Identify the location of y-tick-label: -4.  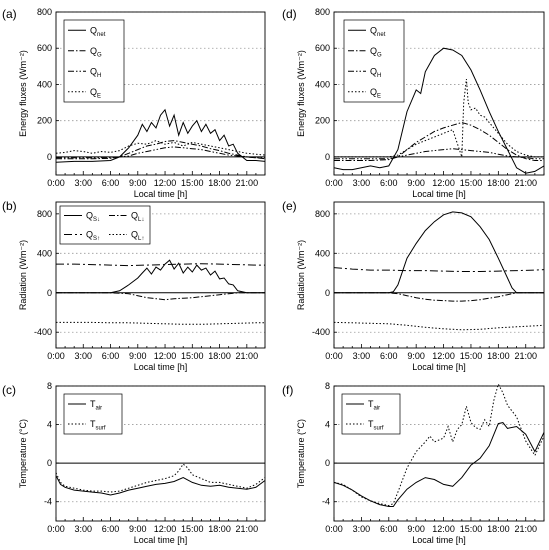
(48, 502).